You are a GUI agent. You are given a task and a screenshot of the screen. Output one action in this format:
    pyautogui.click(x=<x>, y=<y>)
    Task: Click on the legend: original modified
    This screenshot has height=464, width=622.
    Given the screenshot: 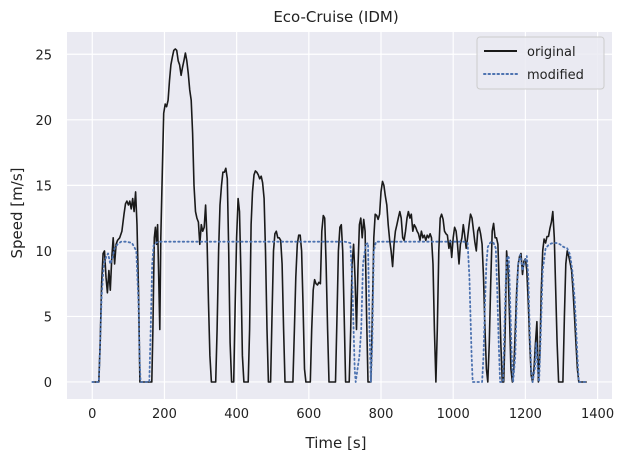 What is the action you would take?
    pyautogui.click(x=540, y=63)
    